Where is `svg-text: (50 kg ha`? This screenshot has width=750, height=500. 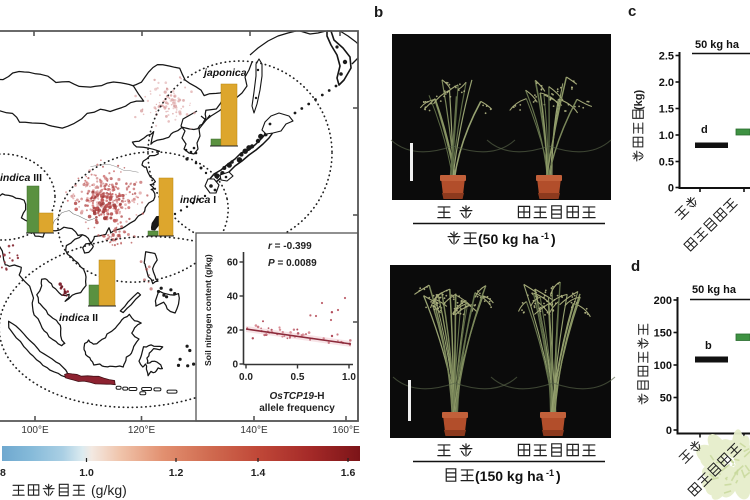
svg-text: (50 kg ha is located at coordinates (508, 239).